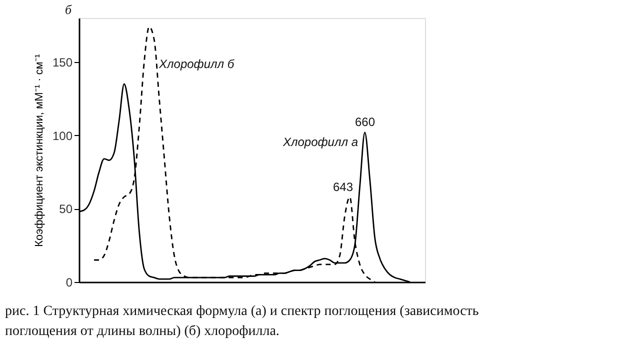  Describe the element at coordinates (242, 321) in the screenshot. I see `text: рис. 1 Структурная химическая формула (а) и спектр поглощения (зависимость поглощения от длины волны) (б) хлорофилла.` at that location.